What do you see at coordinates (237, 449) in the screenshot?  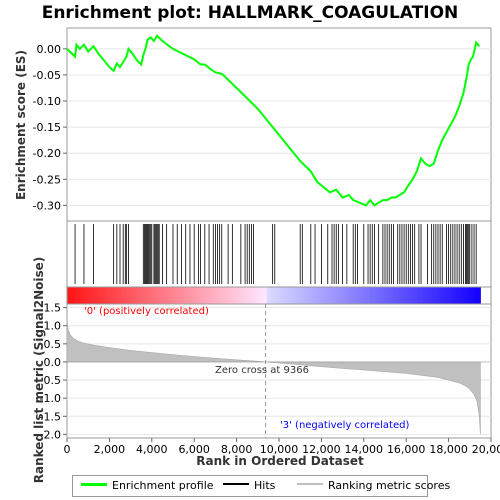 I see `x-tick-label: 8,000` at bounding box center [237, 449].